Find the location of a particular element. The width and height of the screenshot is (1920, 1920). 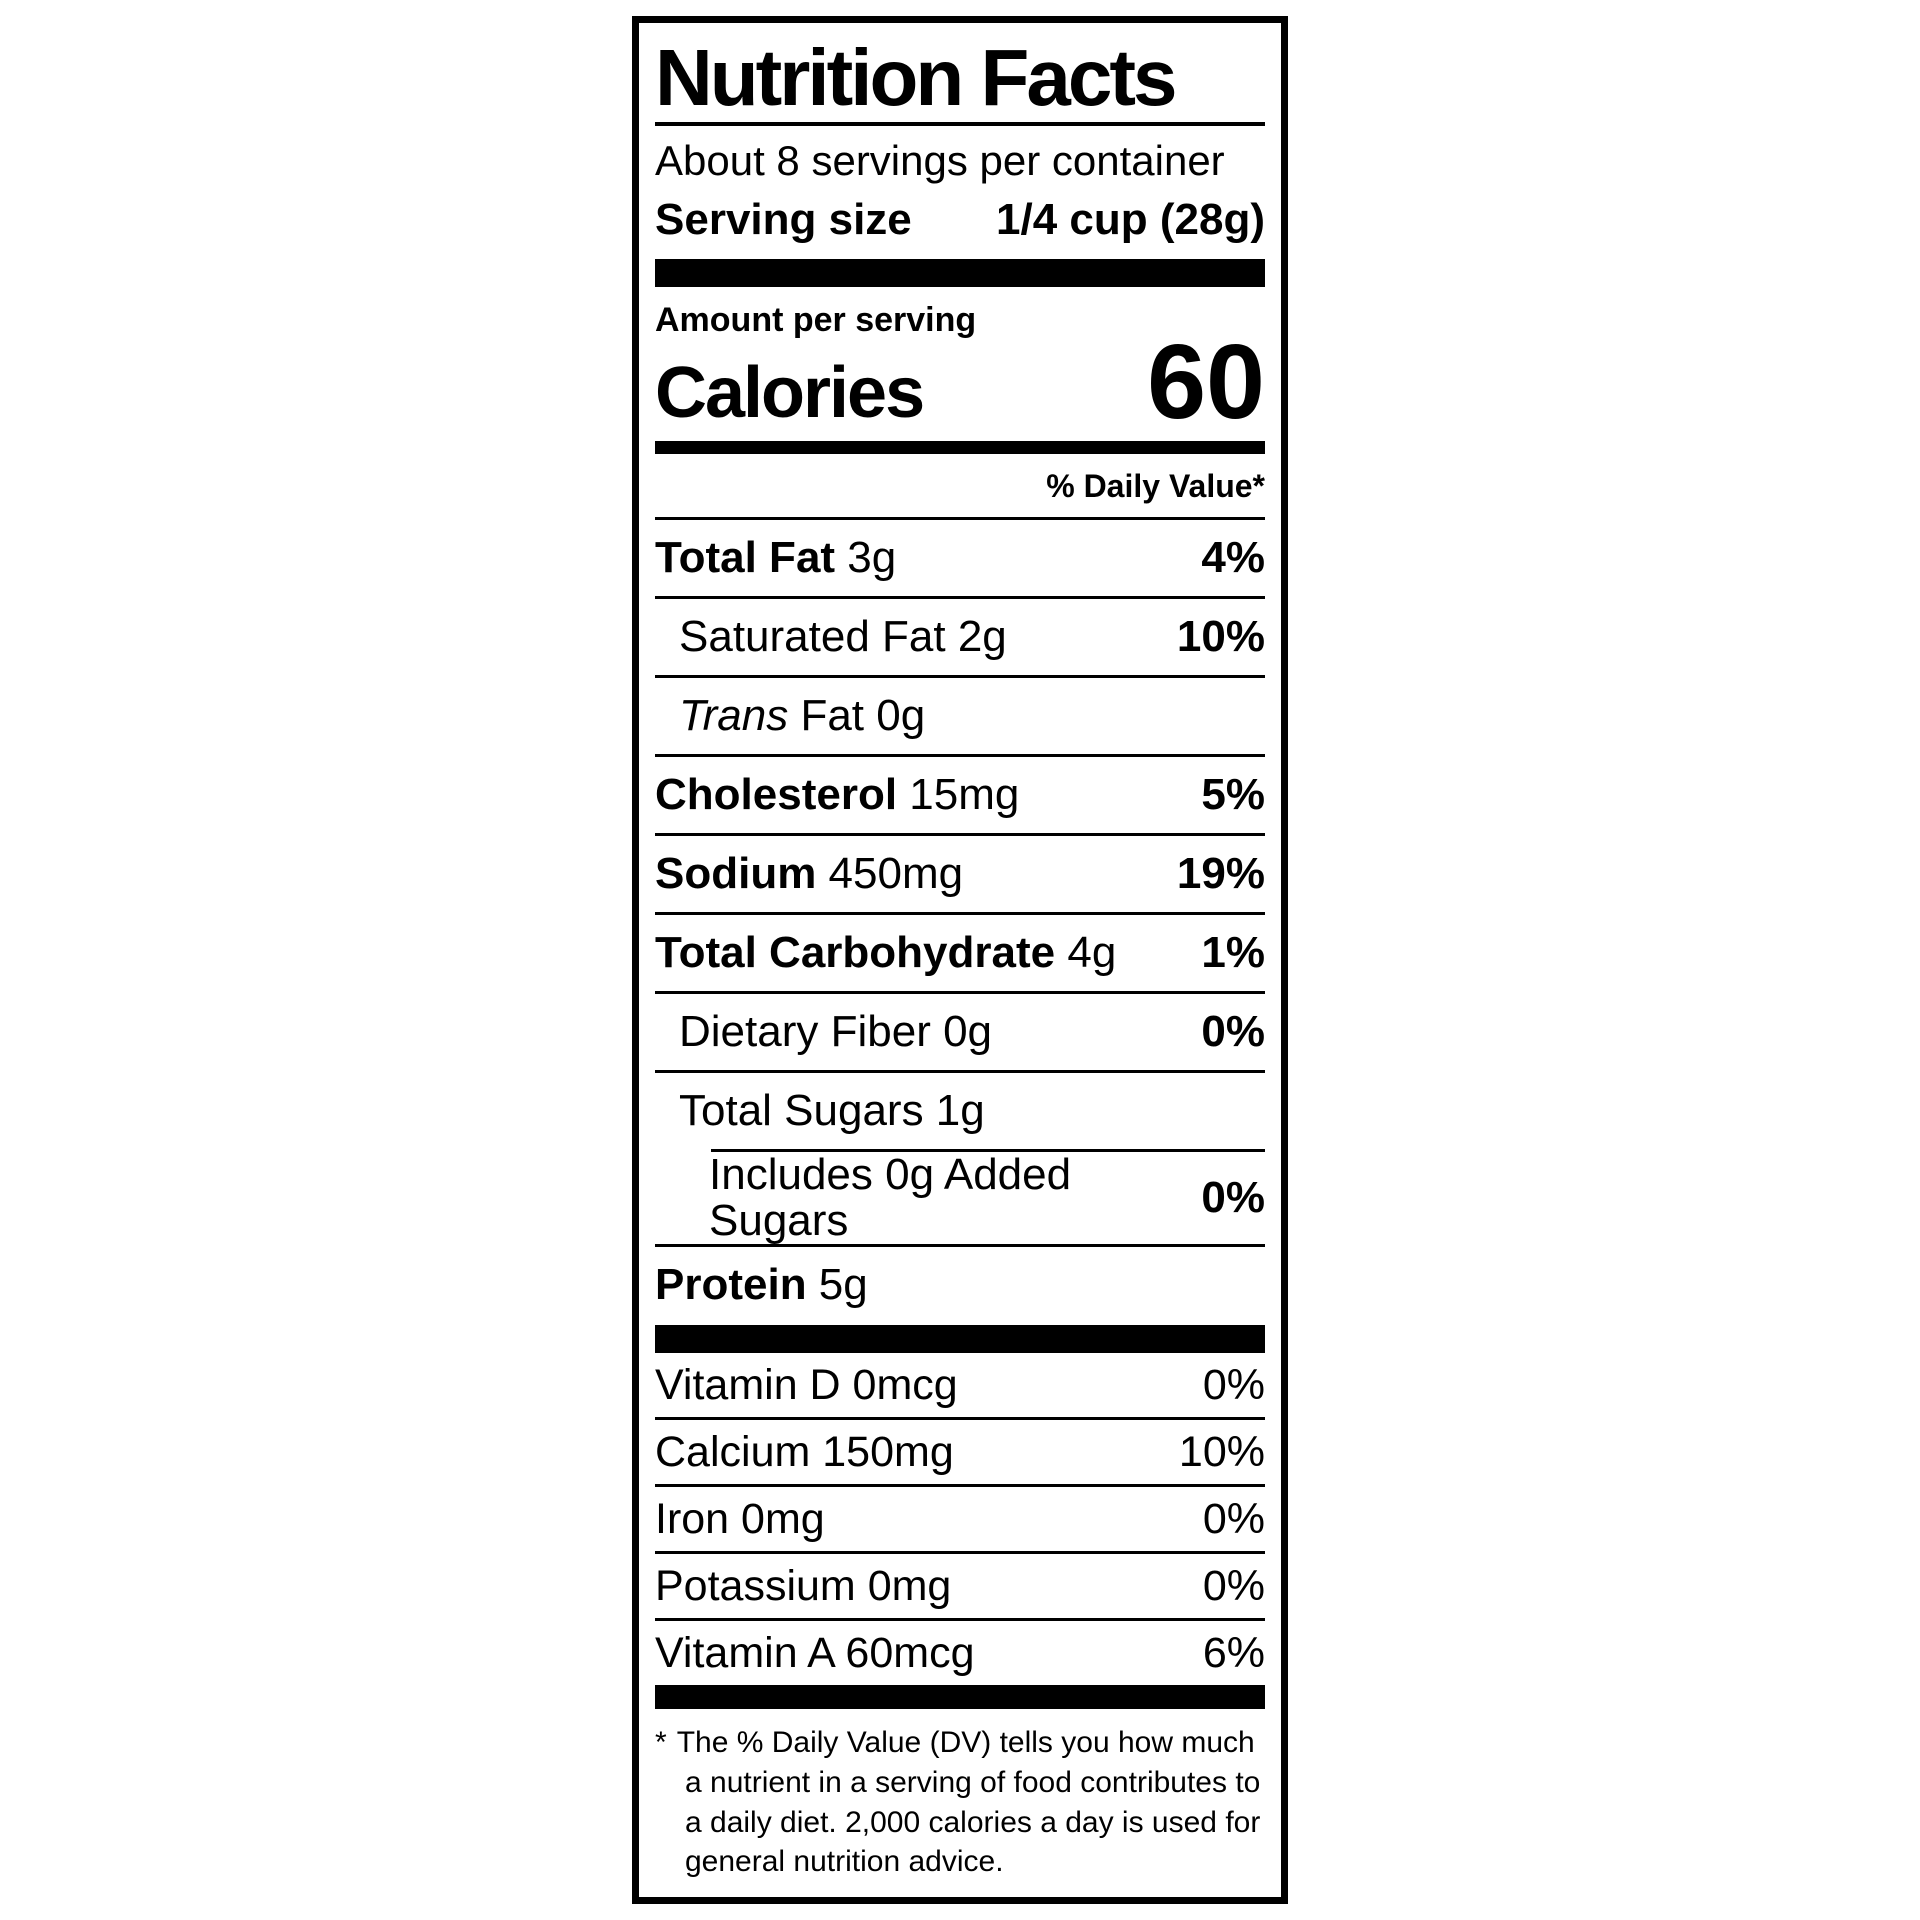

vitamin-name: Vitamin A 60mcg is located at coordinates (815, 1652).